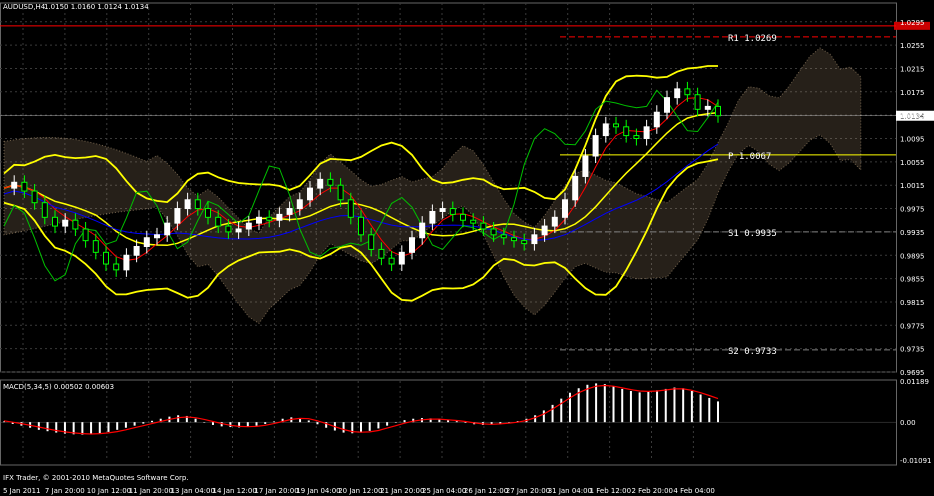 Image resolution: width=934 pixels, height=496 pixels. What do you see at coordinates (528, 491) in the screenshot?
I see `x-tick-label: 27 Jan 20:00` at bounding box center [528, 491].